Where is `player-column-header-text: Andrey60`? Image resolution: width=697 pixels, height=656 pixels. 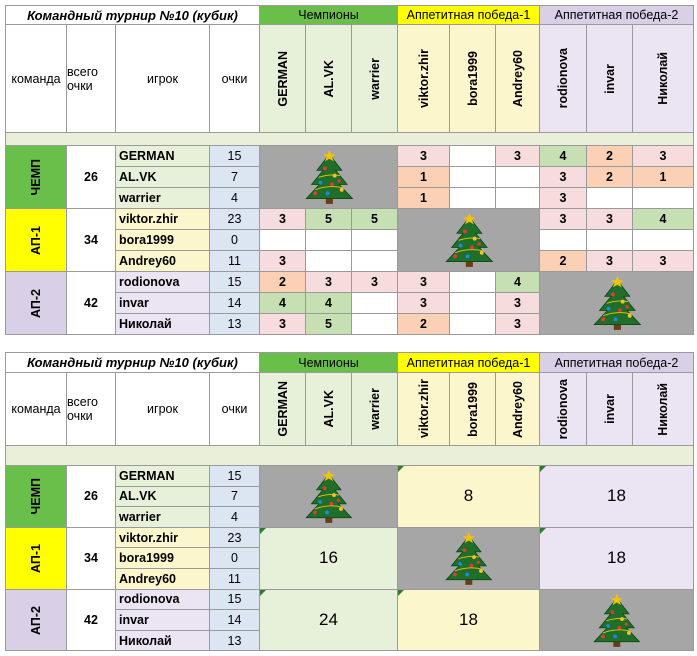 player-column-header-text: Andrey60 is located at coordinates (517, 409).